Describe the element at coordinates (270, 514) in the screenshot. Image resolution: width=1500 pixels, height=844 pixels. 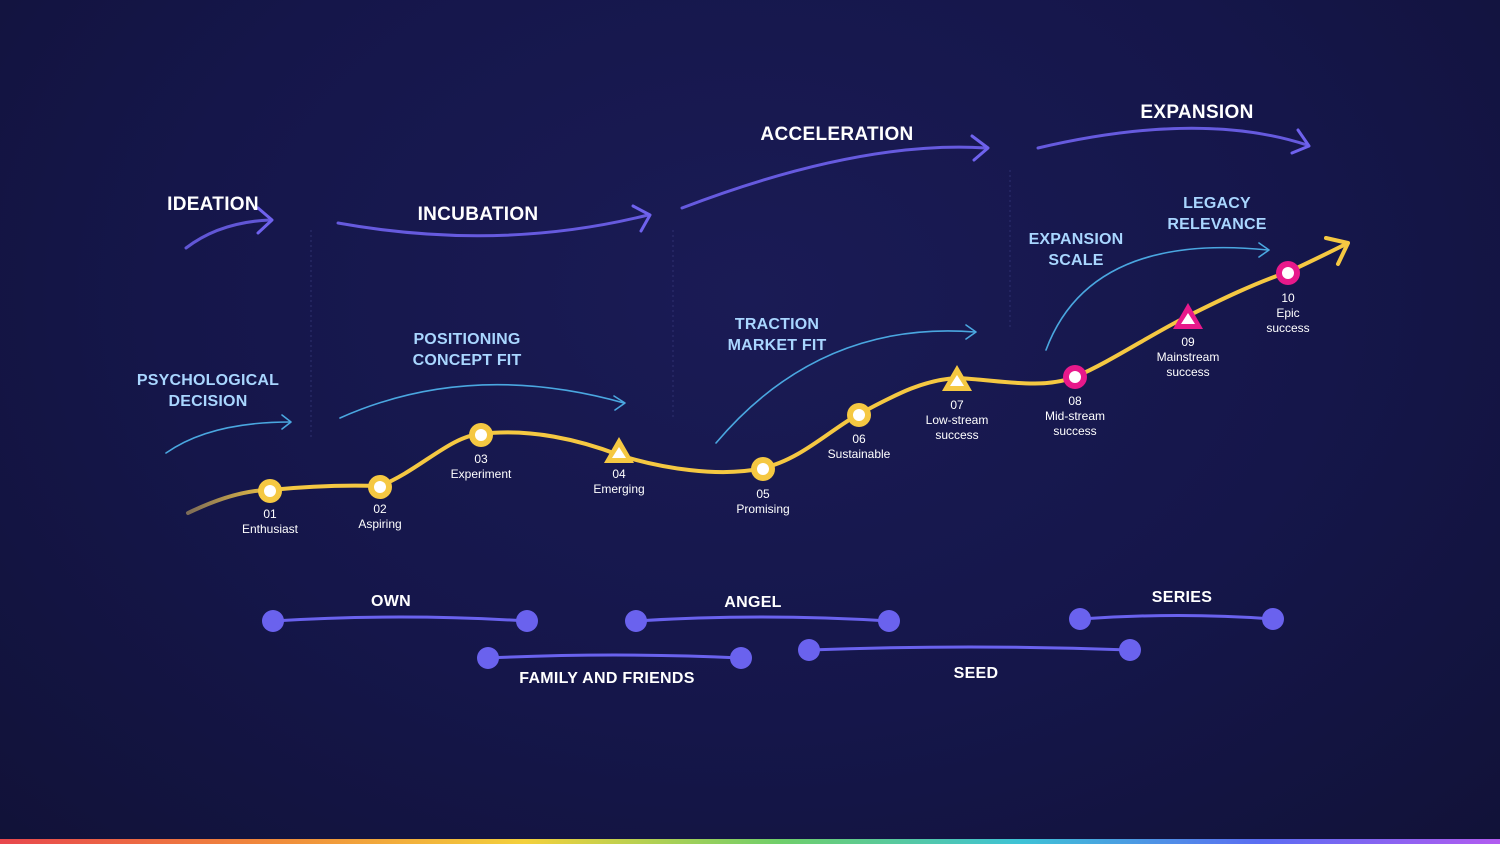
I see `milestone-number: 01` at that location.